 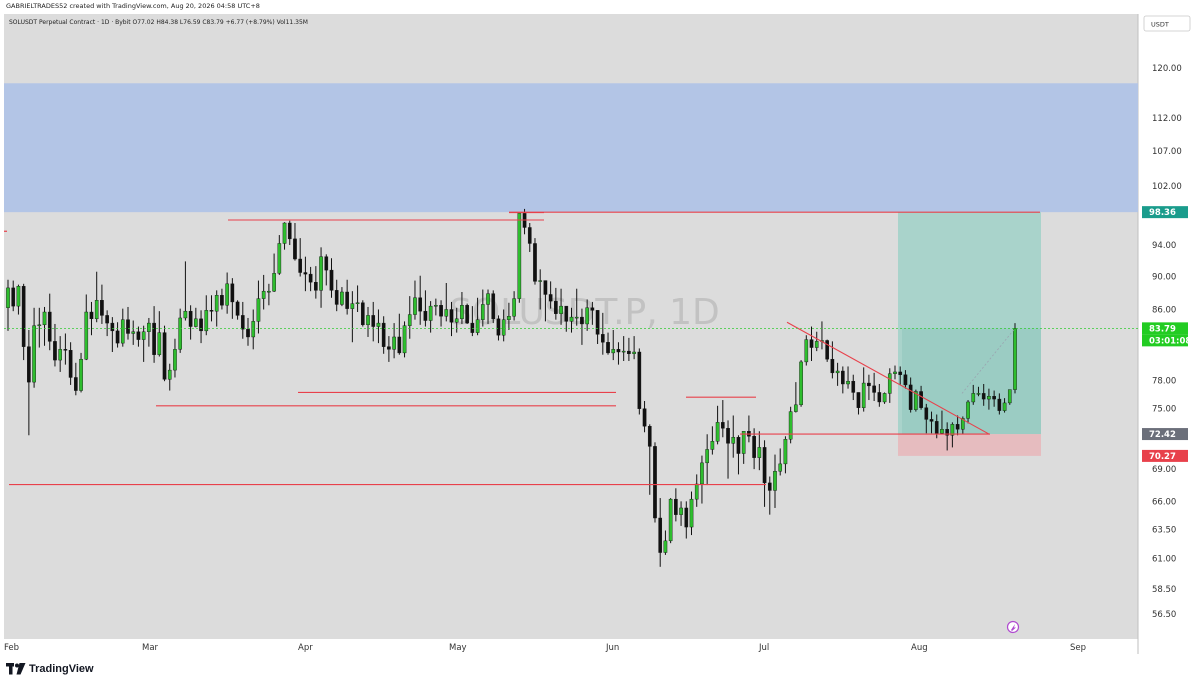 What do you see at coordinates (1164, 381) in the screenshot?
I see `y-tick-label: 78.00` at bounding box center [1164, 381].